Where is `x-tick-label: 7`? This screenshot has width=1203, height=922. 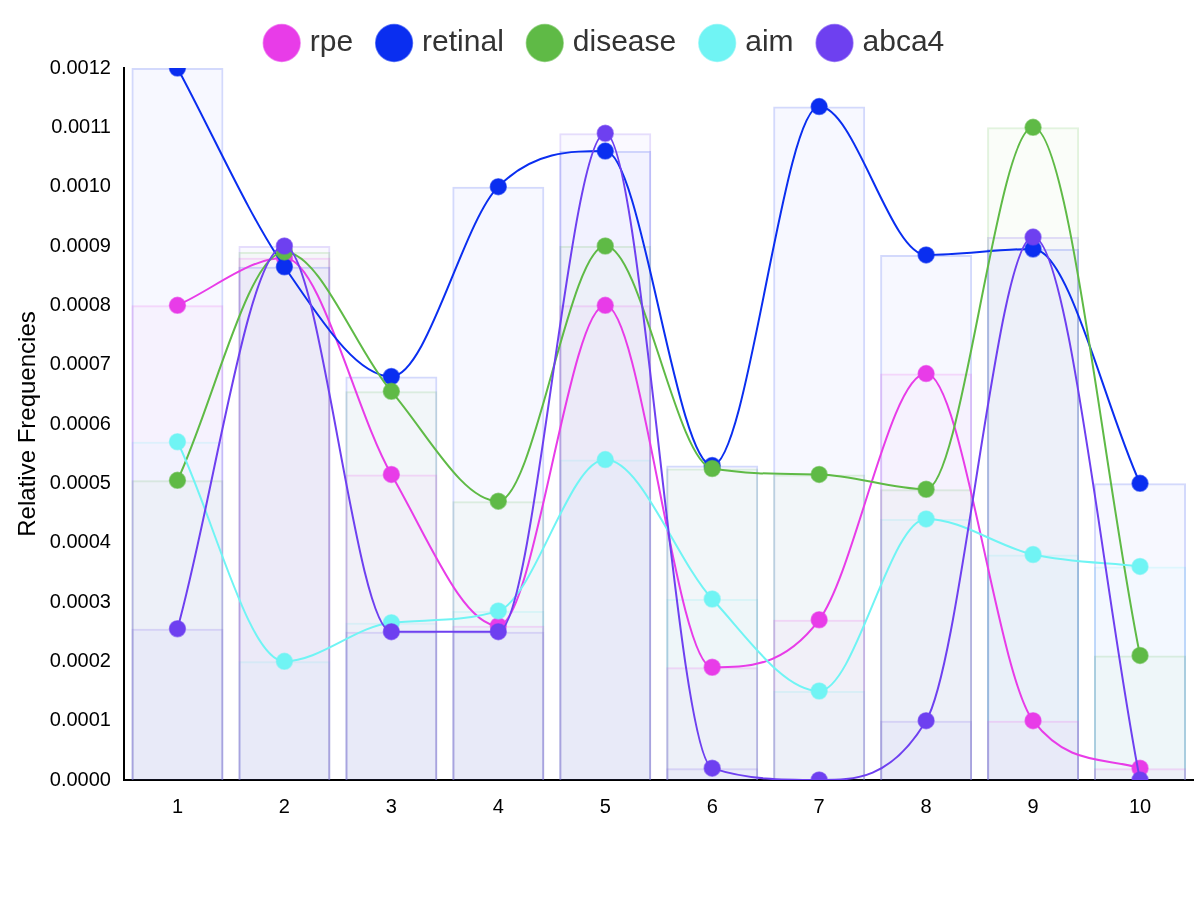 x-tick-label: 7 is located at coordinates (819, 805).